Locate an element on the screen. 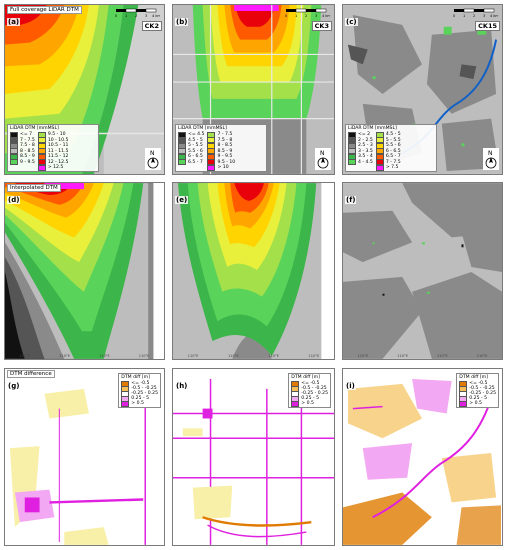  legend-item-label: 4.5 - 5 is located at coordinates (393, 134).